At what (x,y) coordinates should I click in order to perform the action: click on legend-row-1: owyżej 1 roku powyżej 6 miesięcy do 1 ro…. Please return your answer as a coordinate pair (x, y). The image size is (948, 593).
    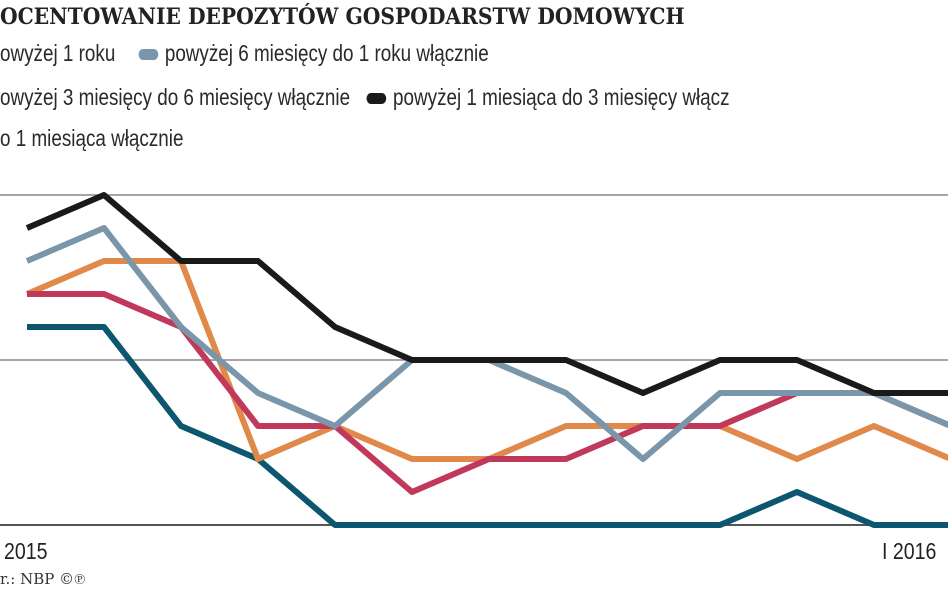
    Looking at the image, I should click on (244, 53).